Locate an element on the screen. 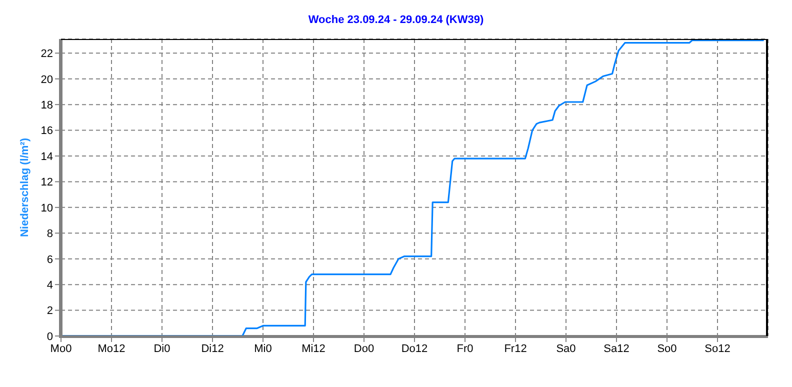 The height and width of the screenshot is (387, 792). y-tick-label: 12 is located at coordinates (46, 182).